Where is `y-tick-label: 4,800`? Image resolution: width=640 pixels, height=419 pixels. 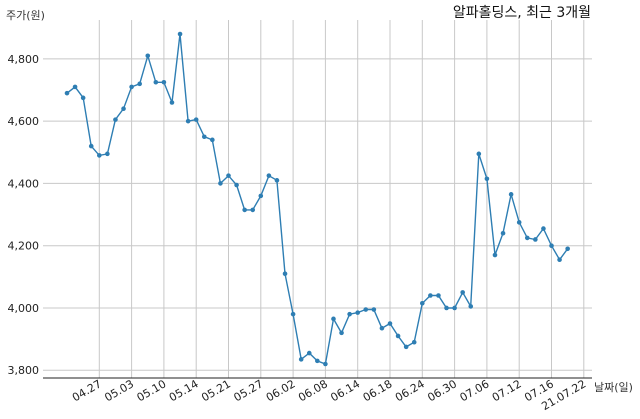
y-tick-label: 4,800 is located at coordinates (24, 59).